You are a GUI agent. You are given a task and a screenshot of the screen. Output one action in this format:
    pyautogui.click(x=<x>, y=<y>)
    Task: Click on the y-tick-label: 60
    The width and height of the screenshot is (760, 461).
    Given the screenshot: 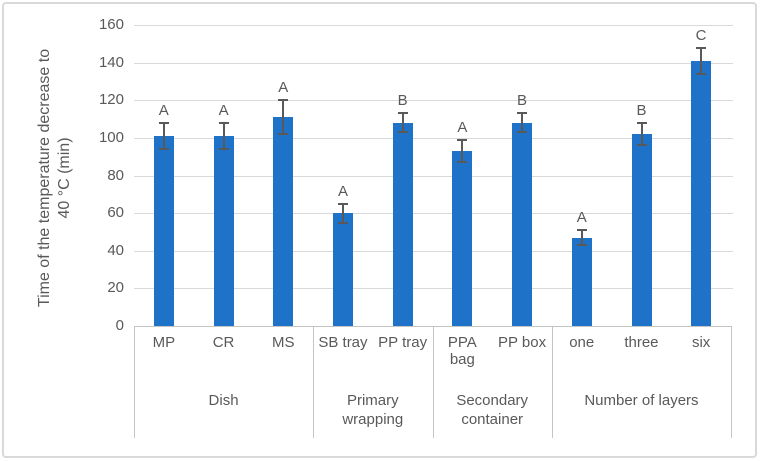 What is the action you would take?
    pyautogui.click(x=115, y=213)
    